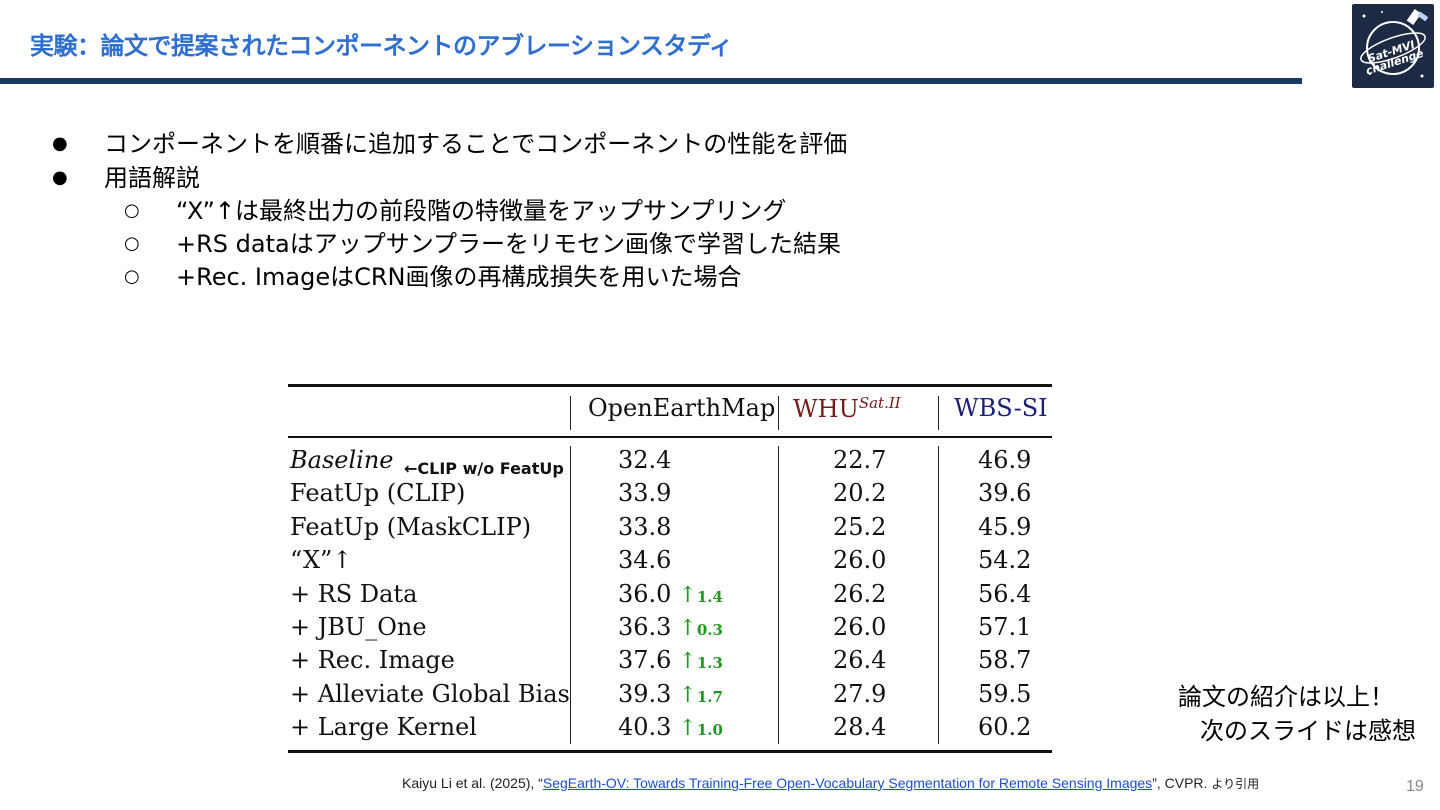  Describe the element at coordinates (1394, 43) in the screenshot. I see `satellite-icon` at that location.